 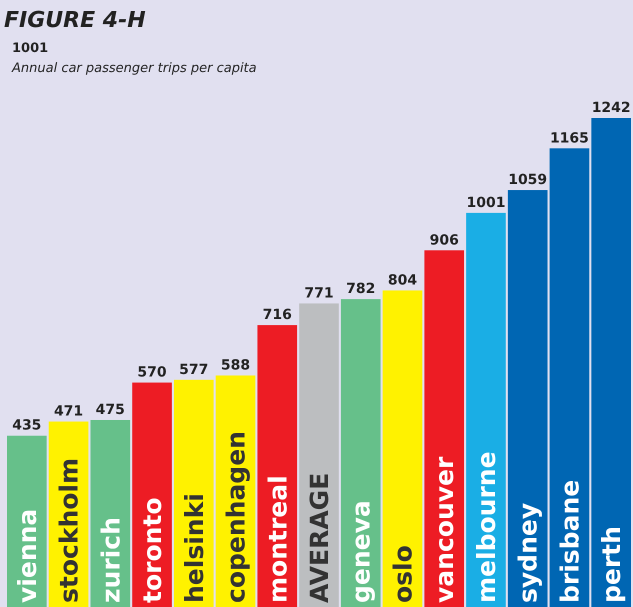 What do you see at coordinates (486, 527) in the screenshot?
I see `x-tick-label: melbourne` at bounding box center [486, 527].